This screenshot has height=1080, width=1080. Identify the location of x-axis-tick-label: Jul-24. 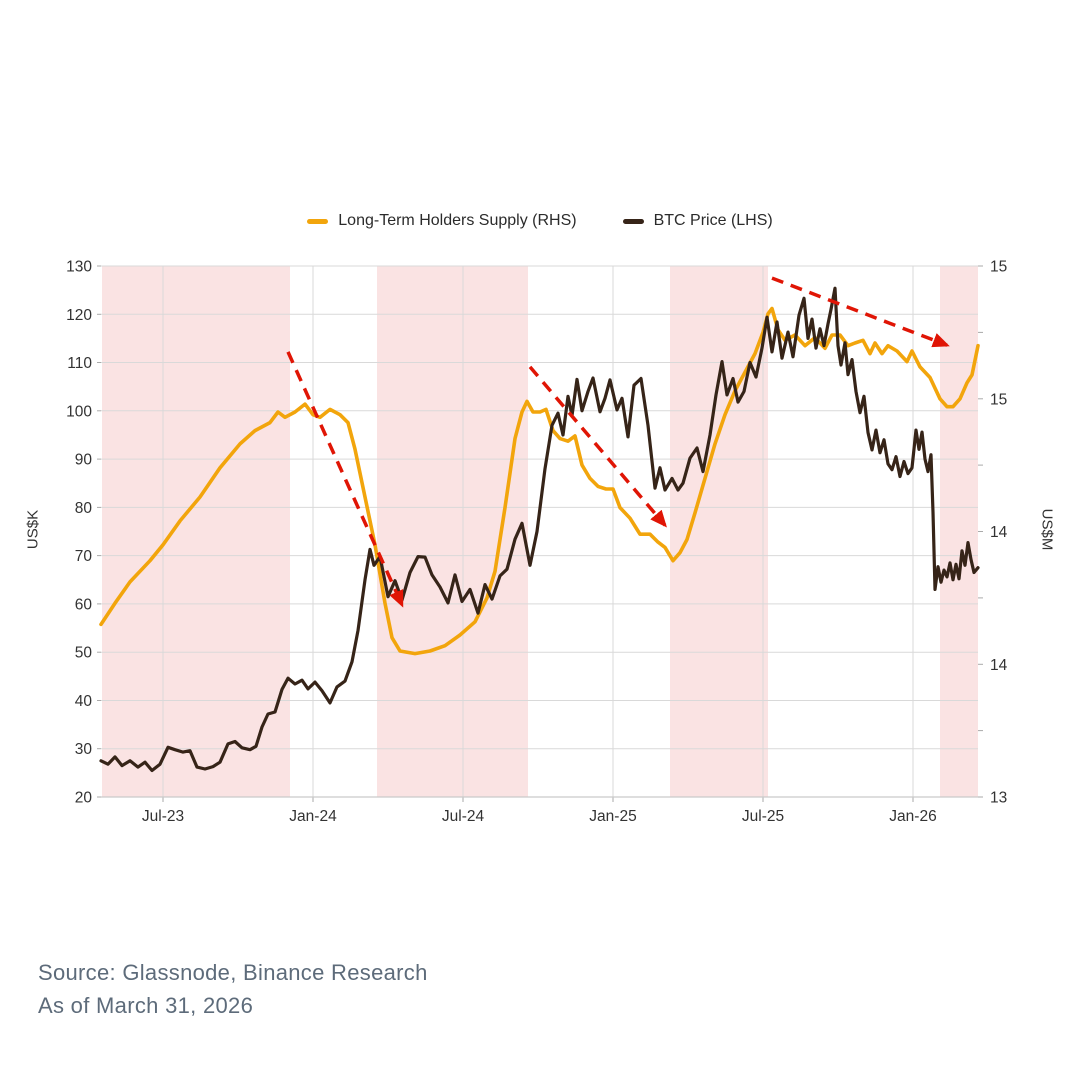
(463, 816).